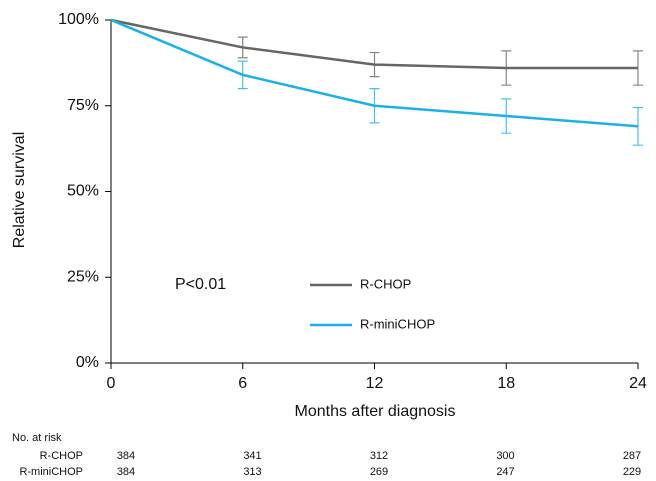  Describe the element at coordinates (375, 411) in the screenshot. I see `x-axis-title: Months after diagnosis` at that location.